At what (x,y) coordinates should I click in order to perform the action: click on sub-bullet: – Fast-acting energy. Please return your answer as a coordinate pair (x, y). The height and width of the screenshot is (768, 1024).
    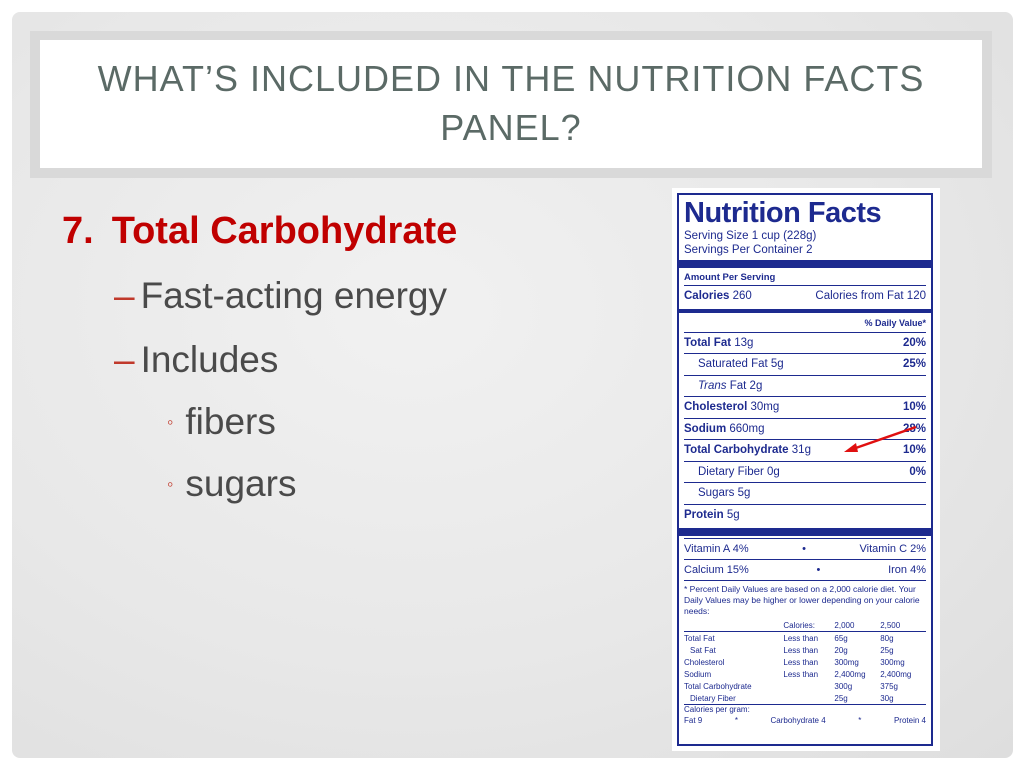
    Looking at the image, I should click on (378, 296).